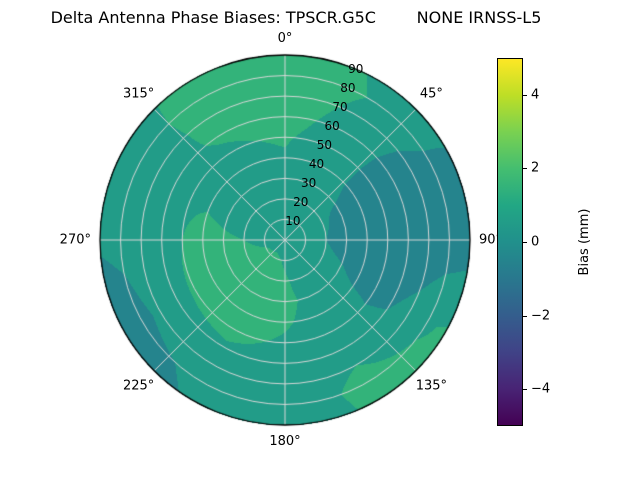 This screenshot has height=480, width=640. What do you see at coordinates (316, 164) in the screenshot?
I see `radial-tick-label: 40` at bounding box center [316, 164].